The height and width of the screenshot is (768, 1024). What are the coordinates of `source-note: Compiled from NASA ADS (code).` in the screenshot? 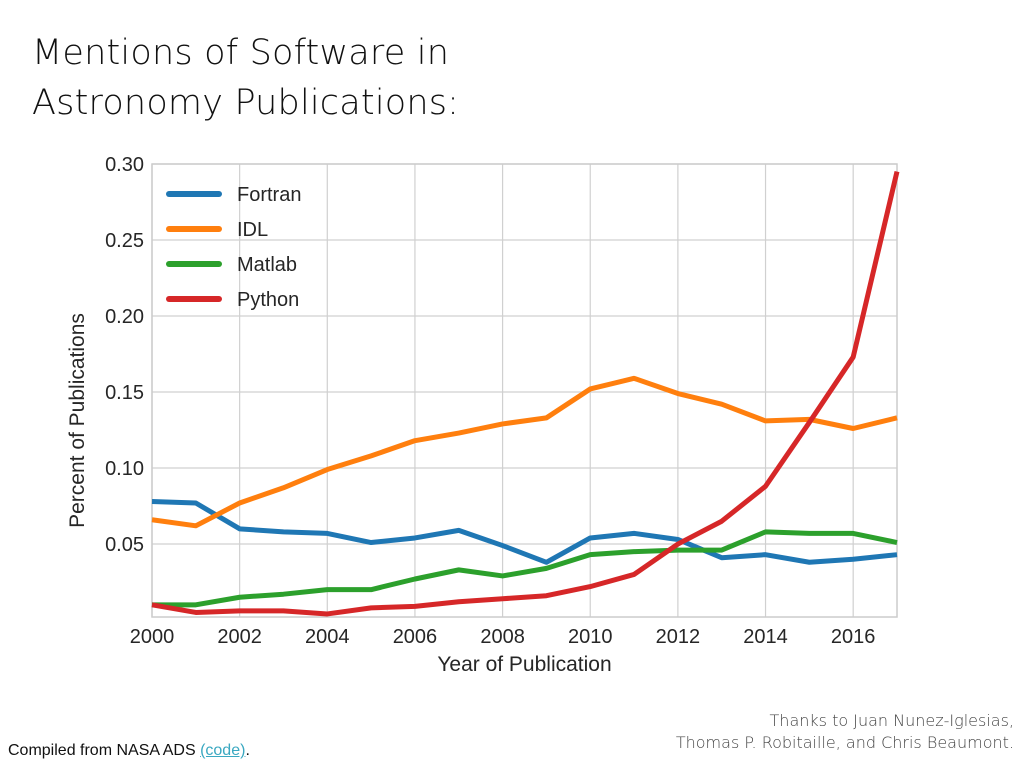 It's located at (129, 751).